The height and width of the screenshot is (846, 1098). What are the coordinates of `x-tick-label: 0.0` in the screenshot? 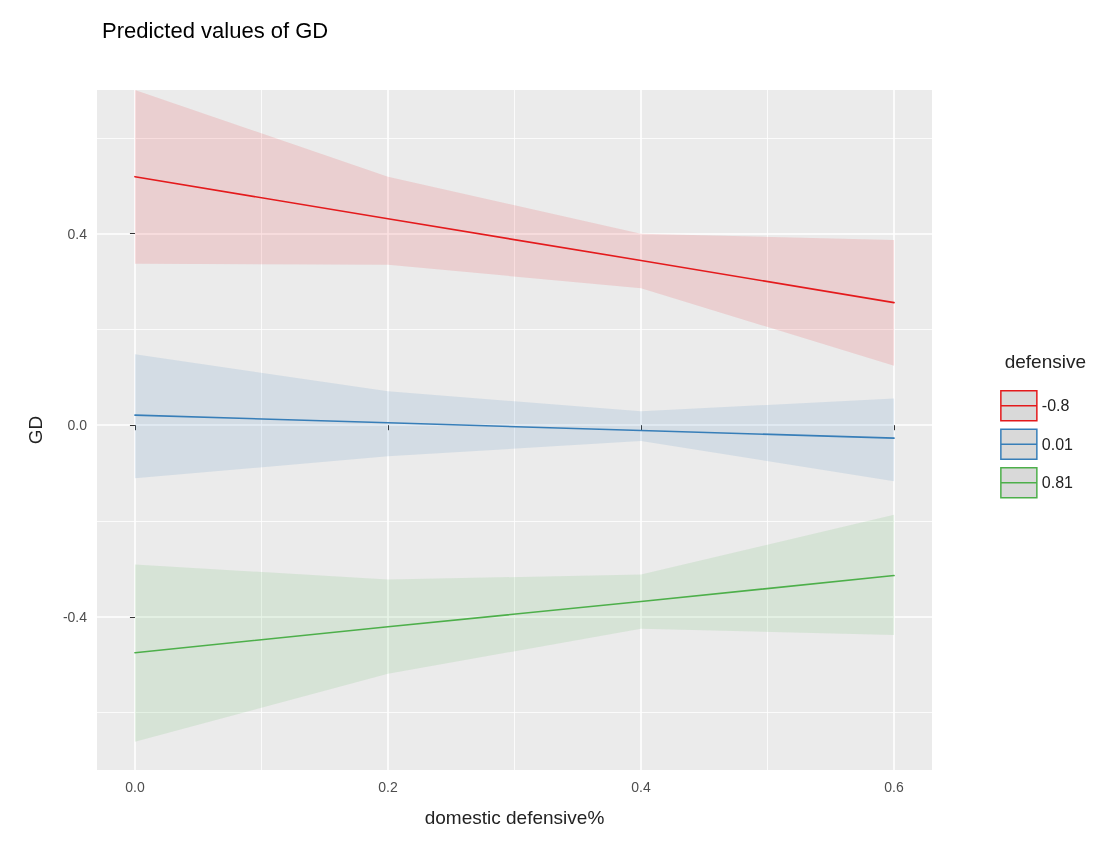 It's located at (135, 787).